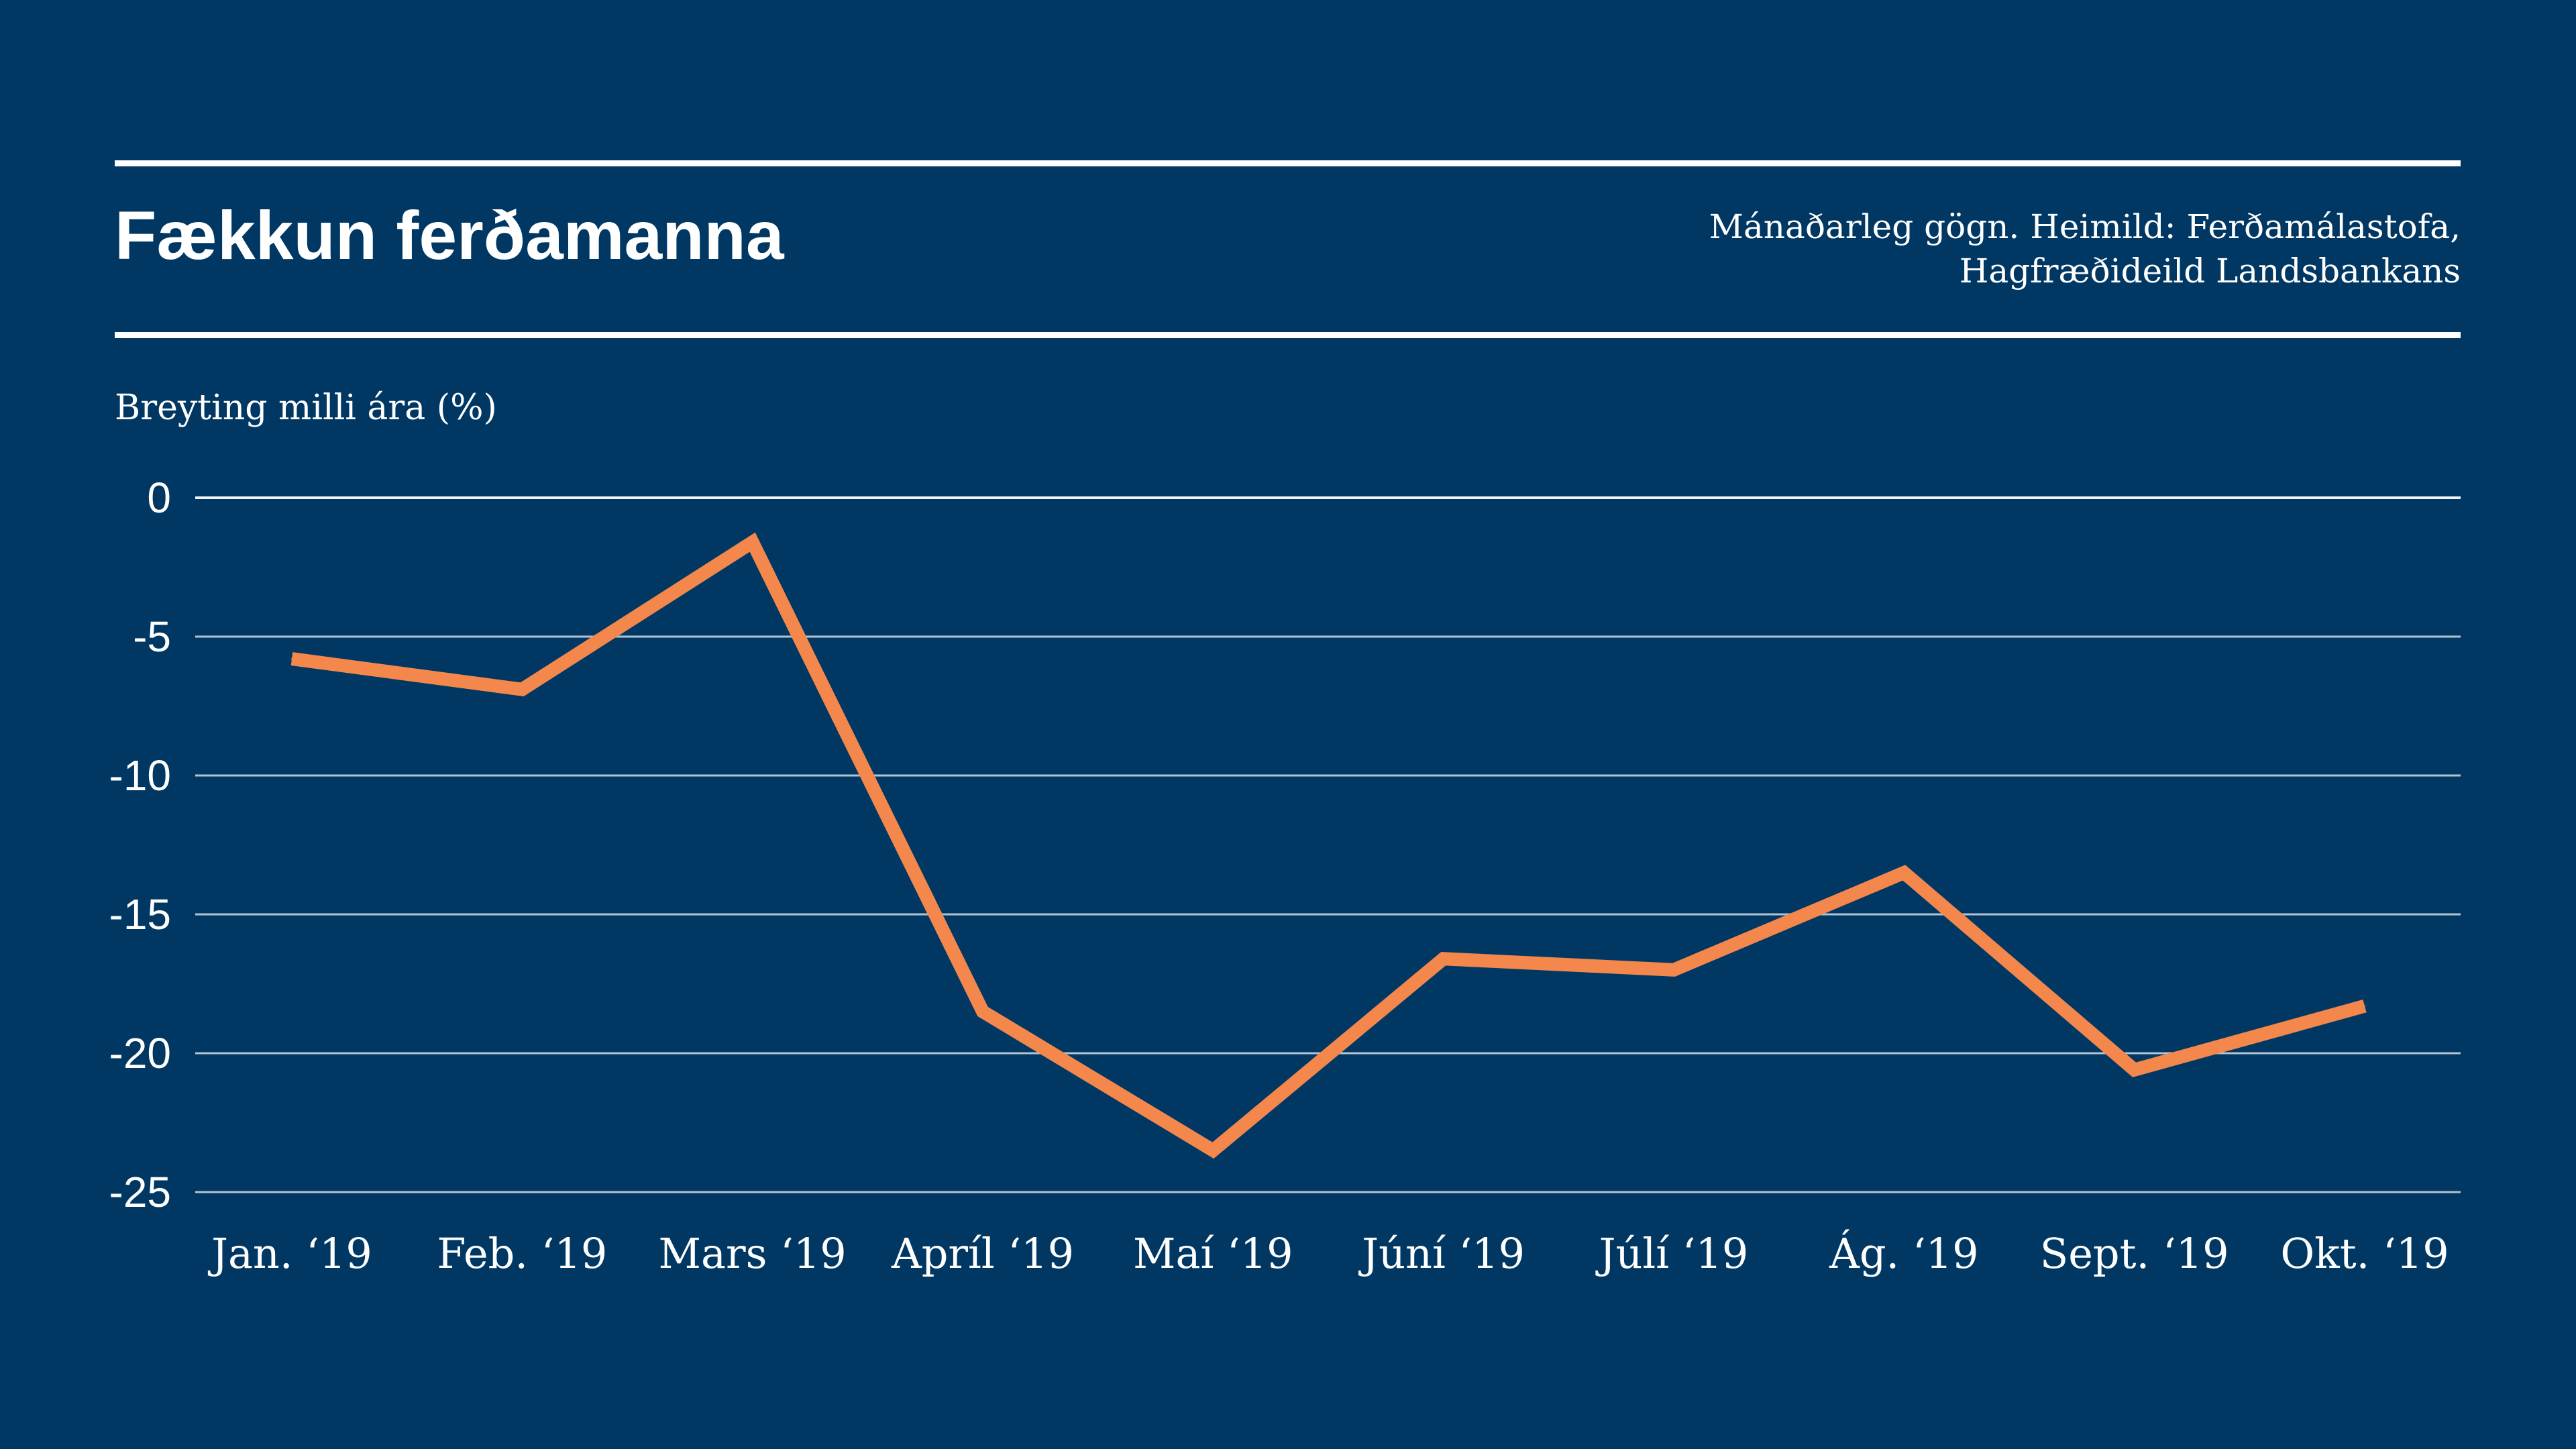 This screenshot has height=1449, width=2576. Describe the element at coordinates (753, 1253) in the screenshot. I see `x-tick-label: Mars ‘19` at that location.